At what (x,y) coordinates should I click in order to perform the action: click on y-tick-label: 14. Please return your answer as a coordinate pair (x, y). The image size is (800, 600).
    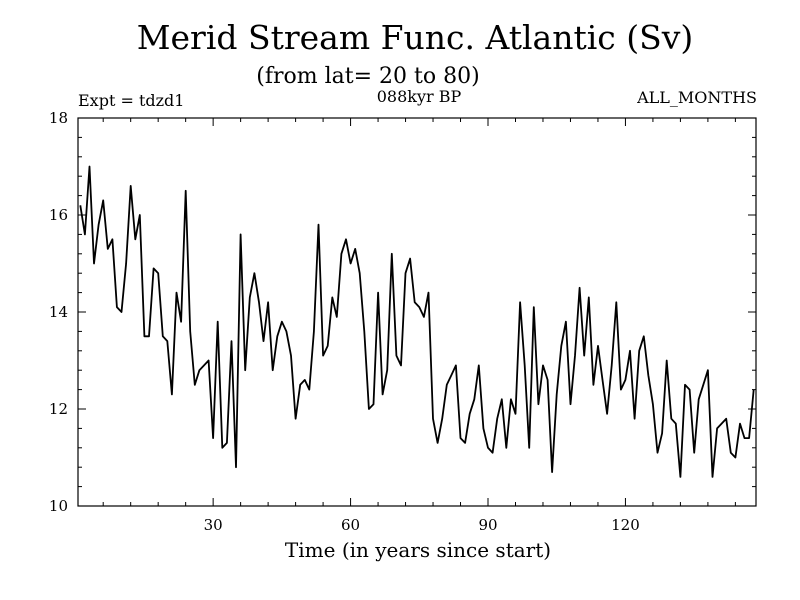
    Looking at the image, I should click on (58, 312).